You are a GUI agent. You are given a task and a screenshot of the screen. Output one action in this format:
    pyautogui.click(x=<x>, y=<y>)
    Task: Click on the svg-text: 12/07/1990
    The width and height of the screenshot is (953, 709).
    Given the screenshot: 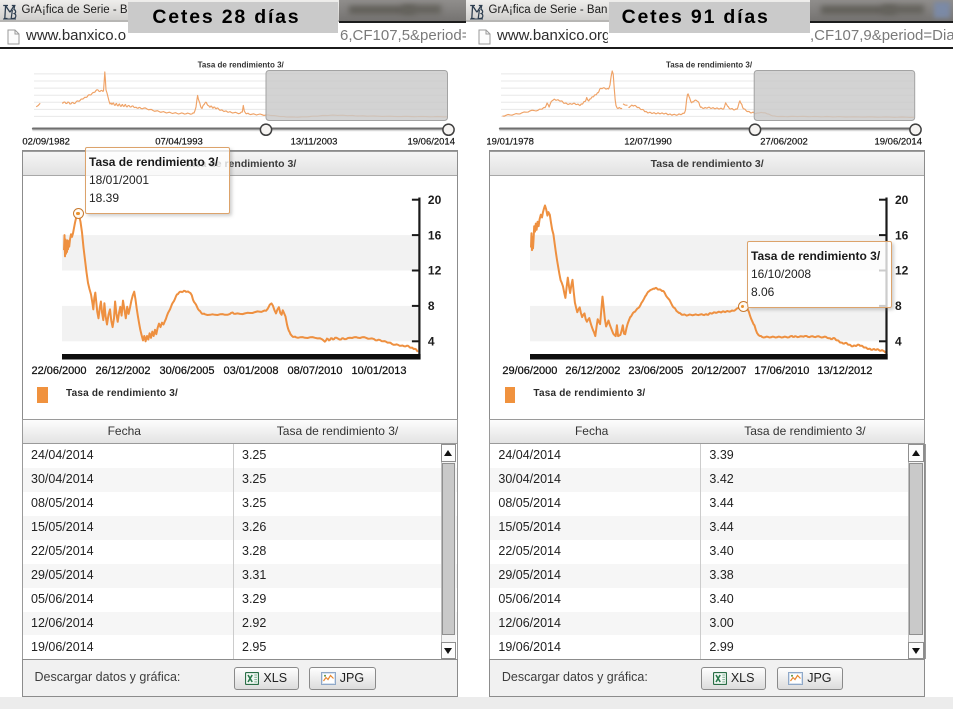 What is the action you would take?
    pyautogui.click(x=648, y=142)
    